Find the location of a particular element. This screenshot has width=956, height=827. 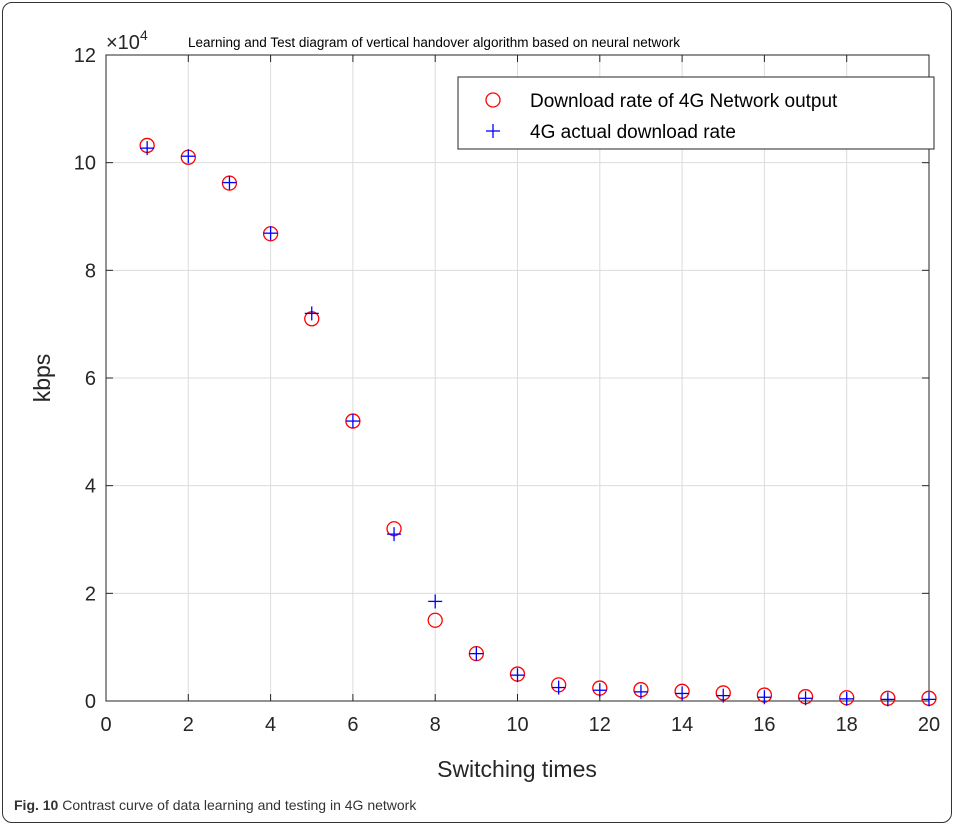

y-tick-label: 0 is located at coordinates (90, 702).